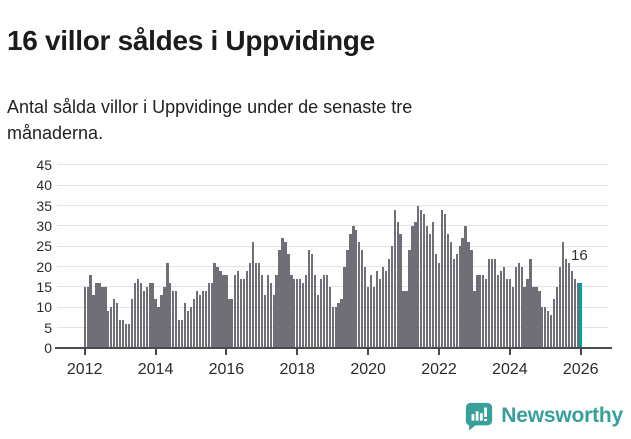 The image size is (631, 439). I want to click on newsworthy-logo: Newsworthy, so click(543, 416).